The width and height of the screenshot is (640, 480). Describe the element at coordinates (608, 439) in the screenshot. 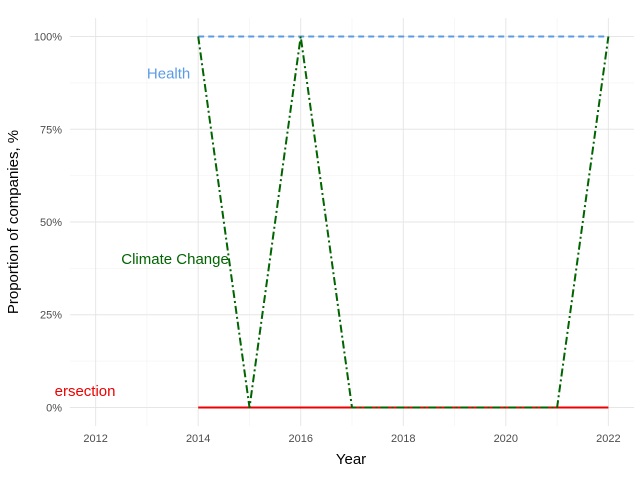

I see `x-tick-label: 2022` at that location.